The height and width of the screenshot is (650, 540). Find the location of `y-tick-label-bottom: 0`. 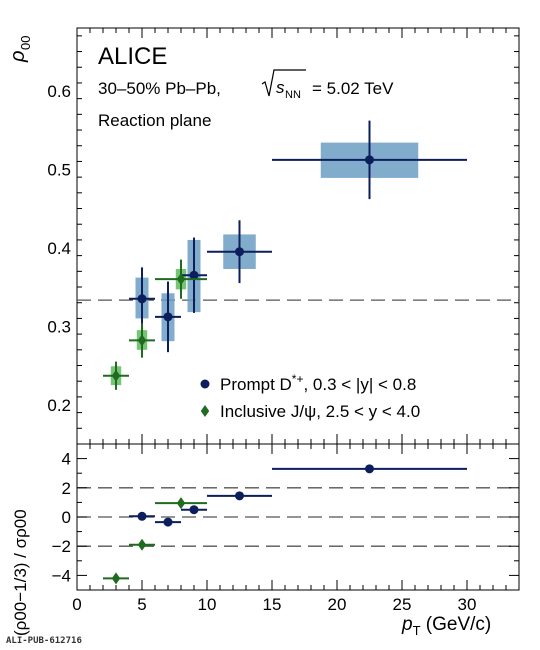

y-tick-label-bottom: 0 is located at coordinates (66, 517).